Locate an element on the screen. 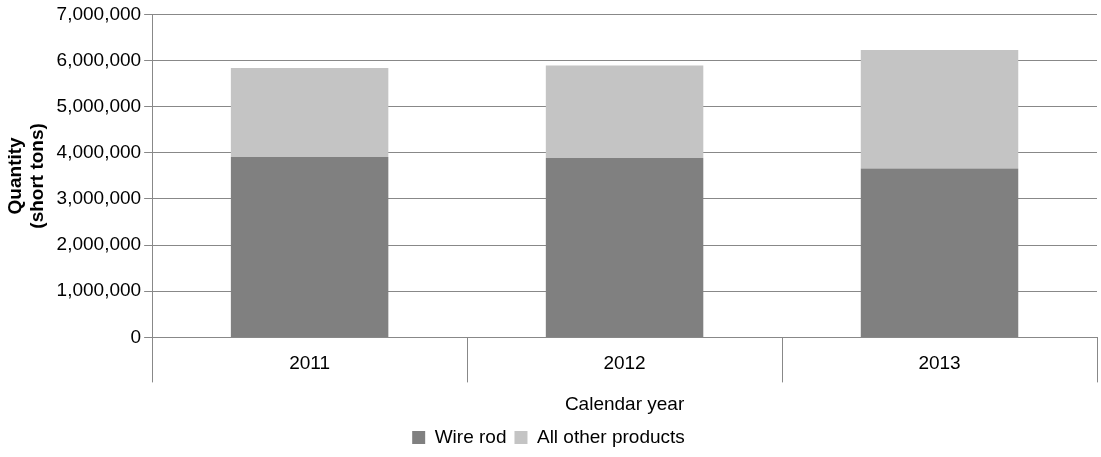 Image resolution: width=1101 pixels, height=457 pixels. y-tick-label: 2,000,000 is located at coordinates (99, 244).